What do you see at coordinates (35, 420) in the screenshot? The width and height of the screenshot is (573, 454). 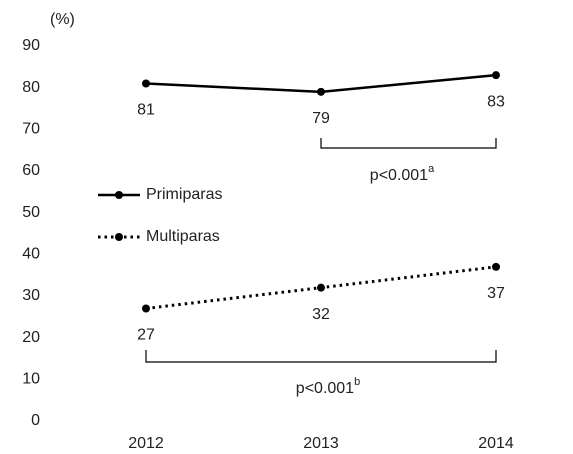 I see `y-tick-label: 0` at bounding box center [35, 420].